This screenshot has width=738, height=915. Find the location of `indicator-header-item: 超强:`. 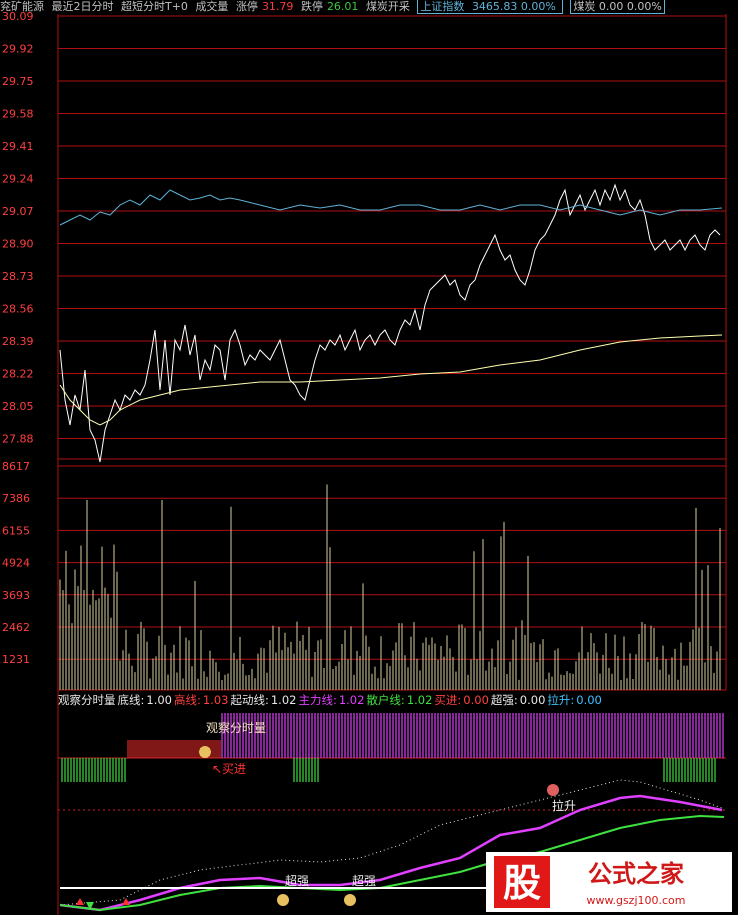

indicator-header-item: 超强: is located at coordinates (504, 700).